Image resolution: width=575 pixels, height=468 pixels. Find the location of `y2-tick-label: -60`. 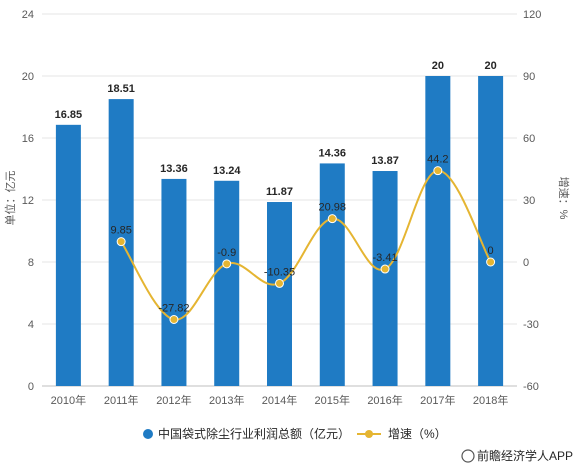

y2-tick-label: -60 is located at coordinates (531, 387).